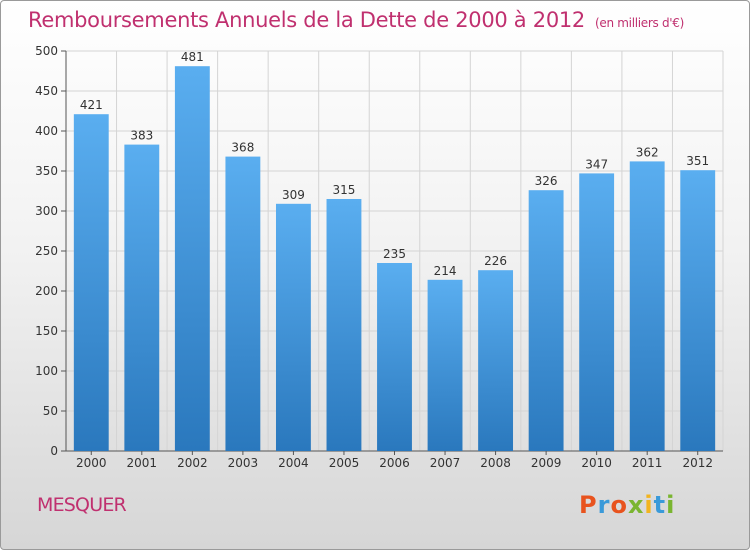 This screenshot has height=550, width=750. Describe the element at coordinates (445, 463) in the screenshot. I see `x-tick-label: 2007` at that location.